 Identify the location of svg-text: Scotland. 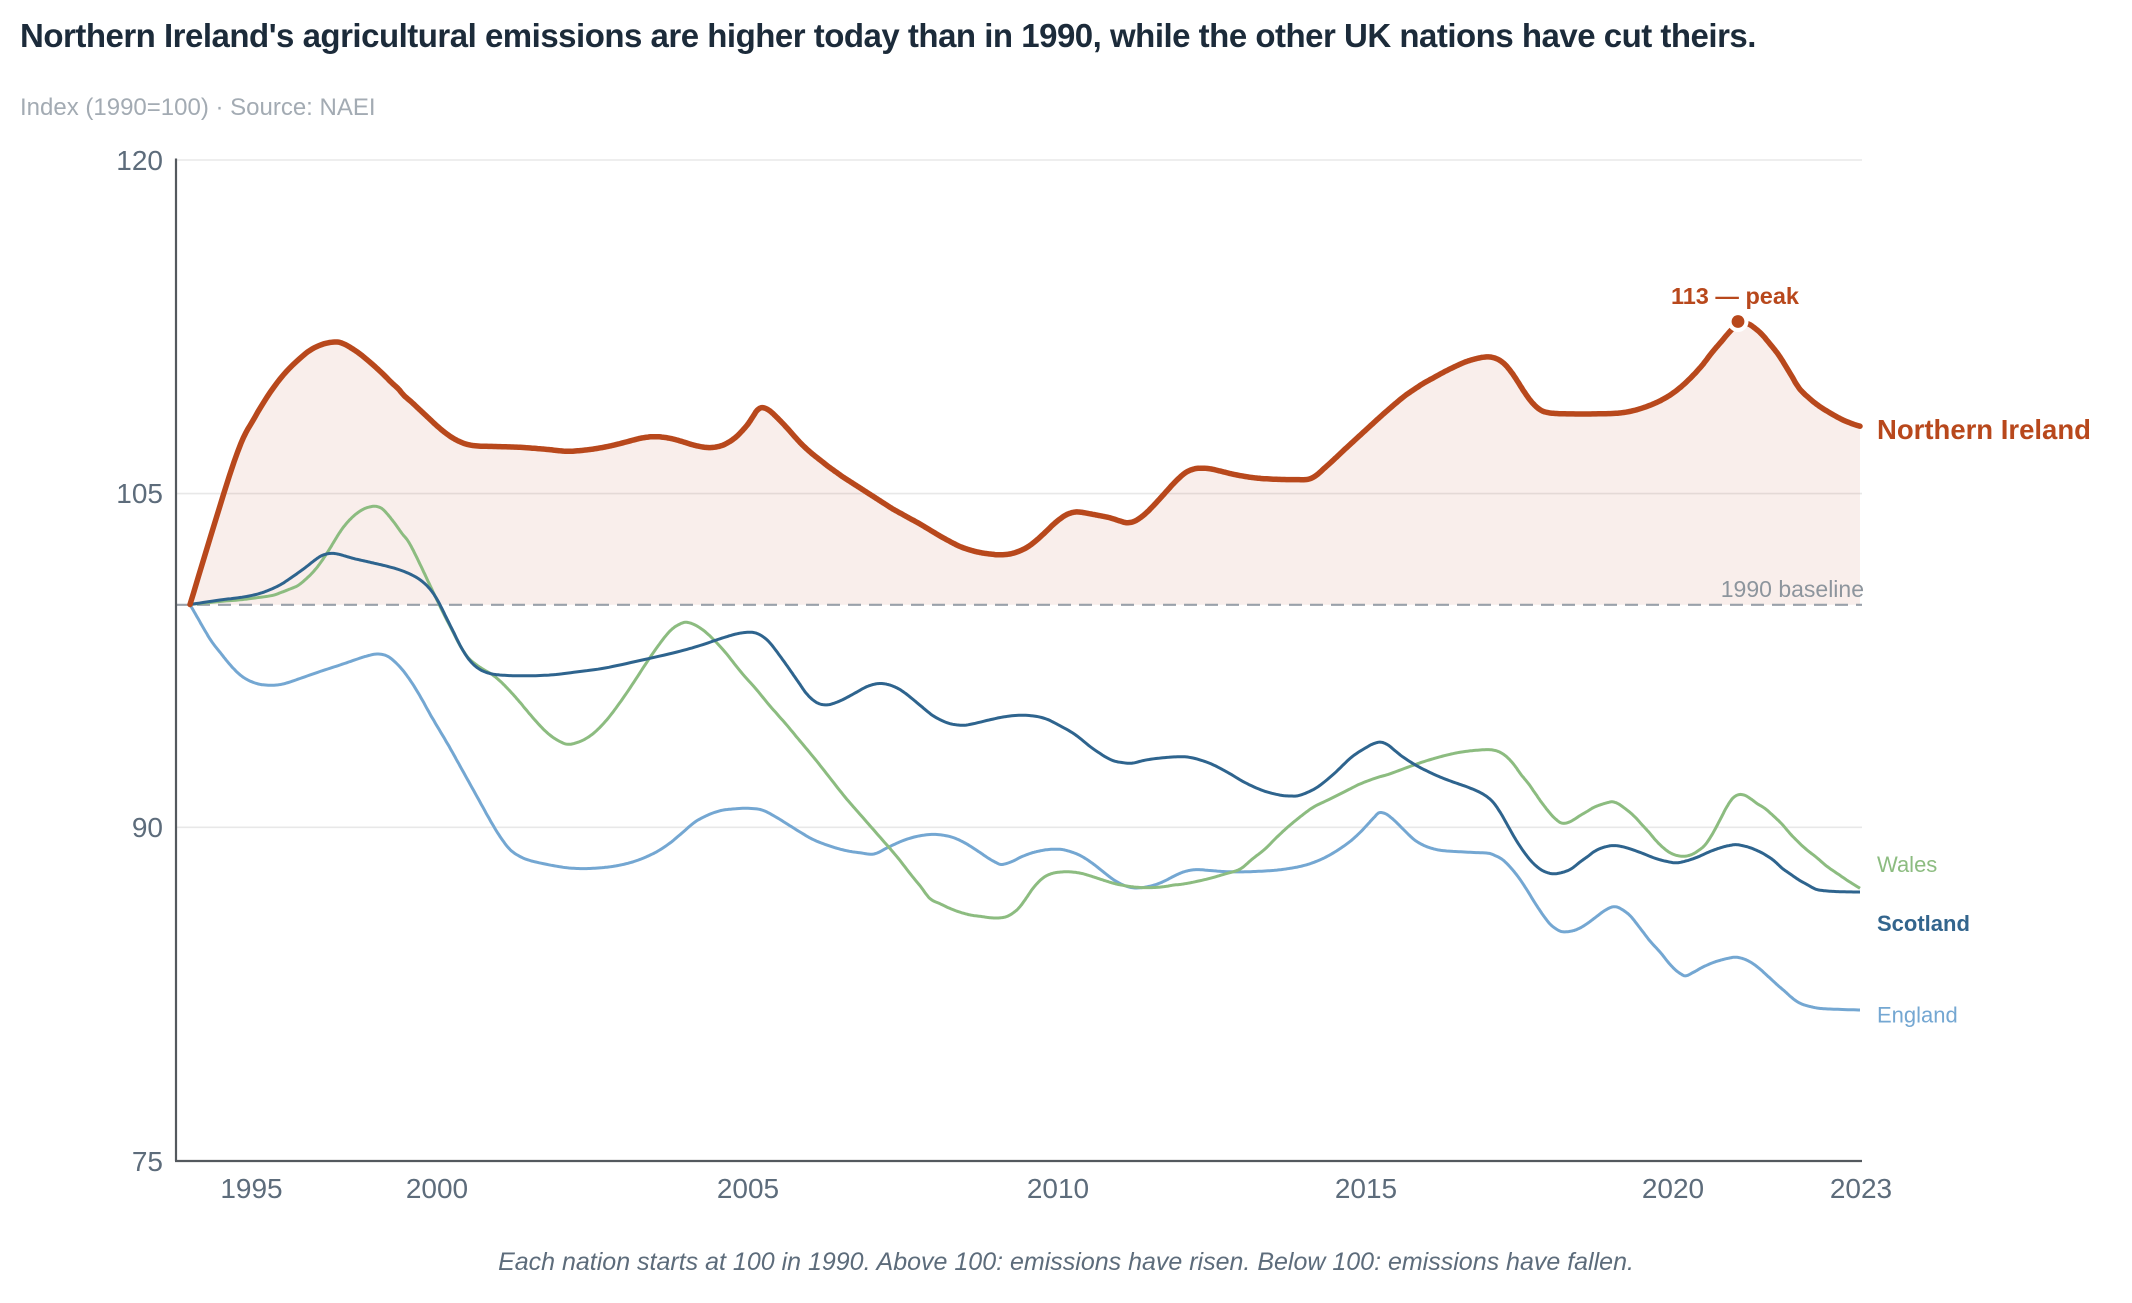
(1923, 923).